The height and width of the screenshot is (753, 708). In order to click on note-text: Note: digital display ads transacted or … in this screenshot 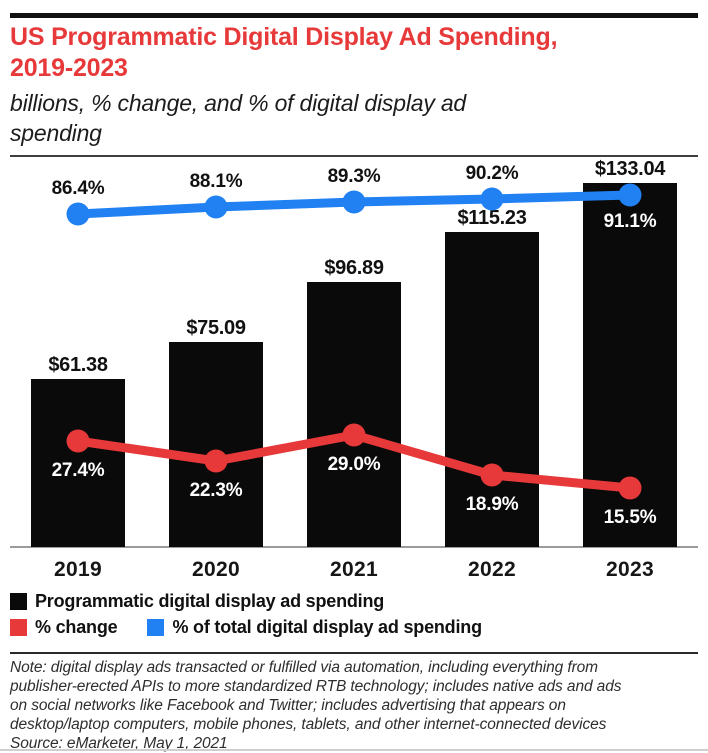, I will do `click(357, 705)`.